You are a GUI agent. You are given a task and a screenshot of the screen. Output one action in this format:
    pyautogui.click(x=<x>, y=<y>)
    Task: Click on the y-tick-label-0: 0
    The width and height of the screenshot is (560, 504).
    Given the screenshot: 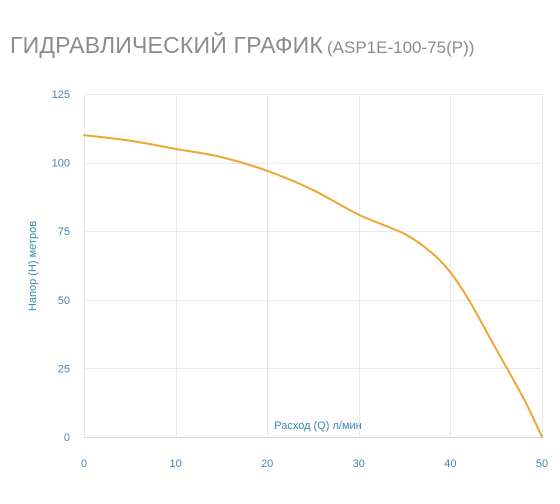 What is the action you would take?
    pyautogui.click(x=67, y=438)
    